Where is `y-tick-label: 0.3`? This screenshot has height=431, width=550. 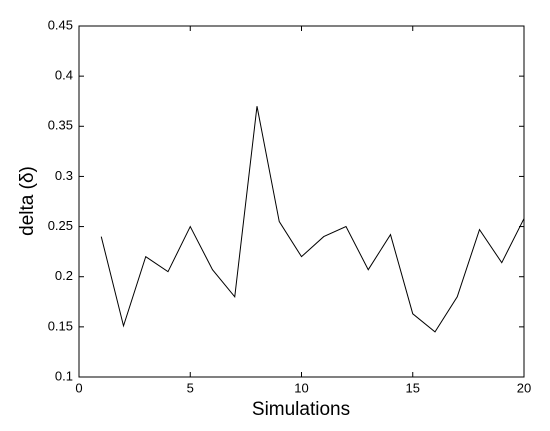
y-tick-label: 0.3 is located at coordinates (64, 175).